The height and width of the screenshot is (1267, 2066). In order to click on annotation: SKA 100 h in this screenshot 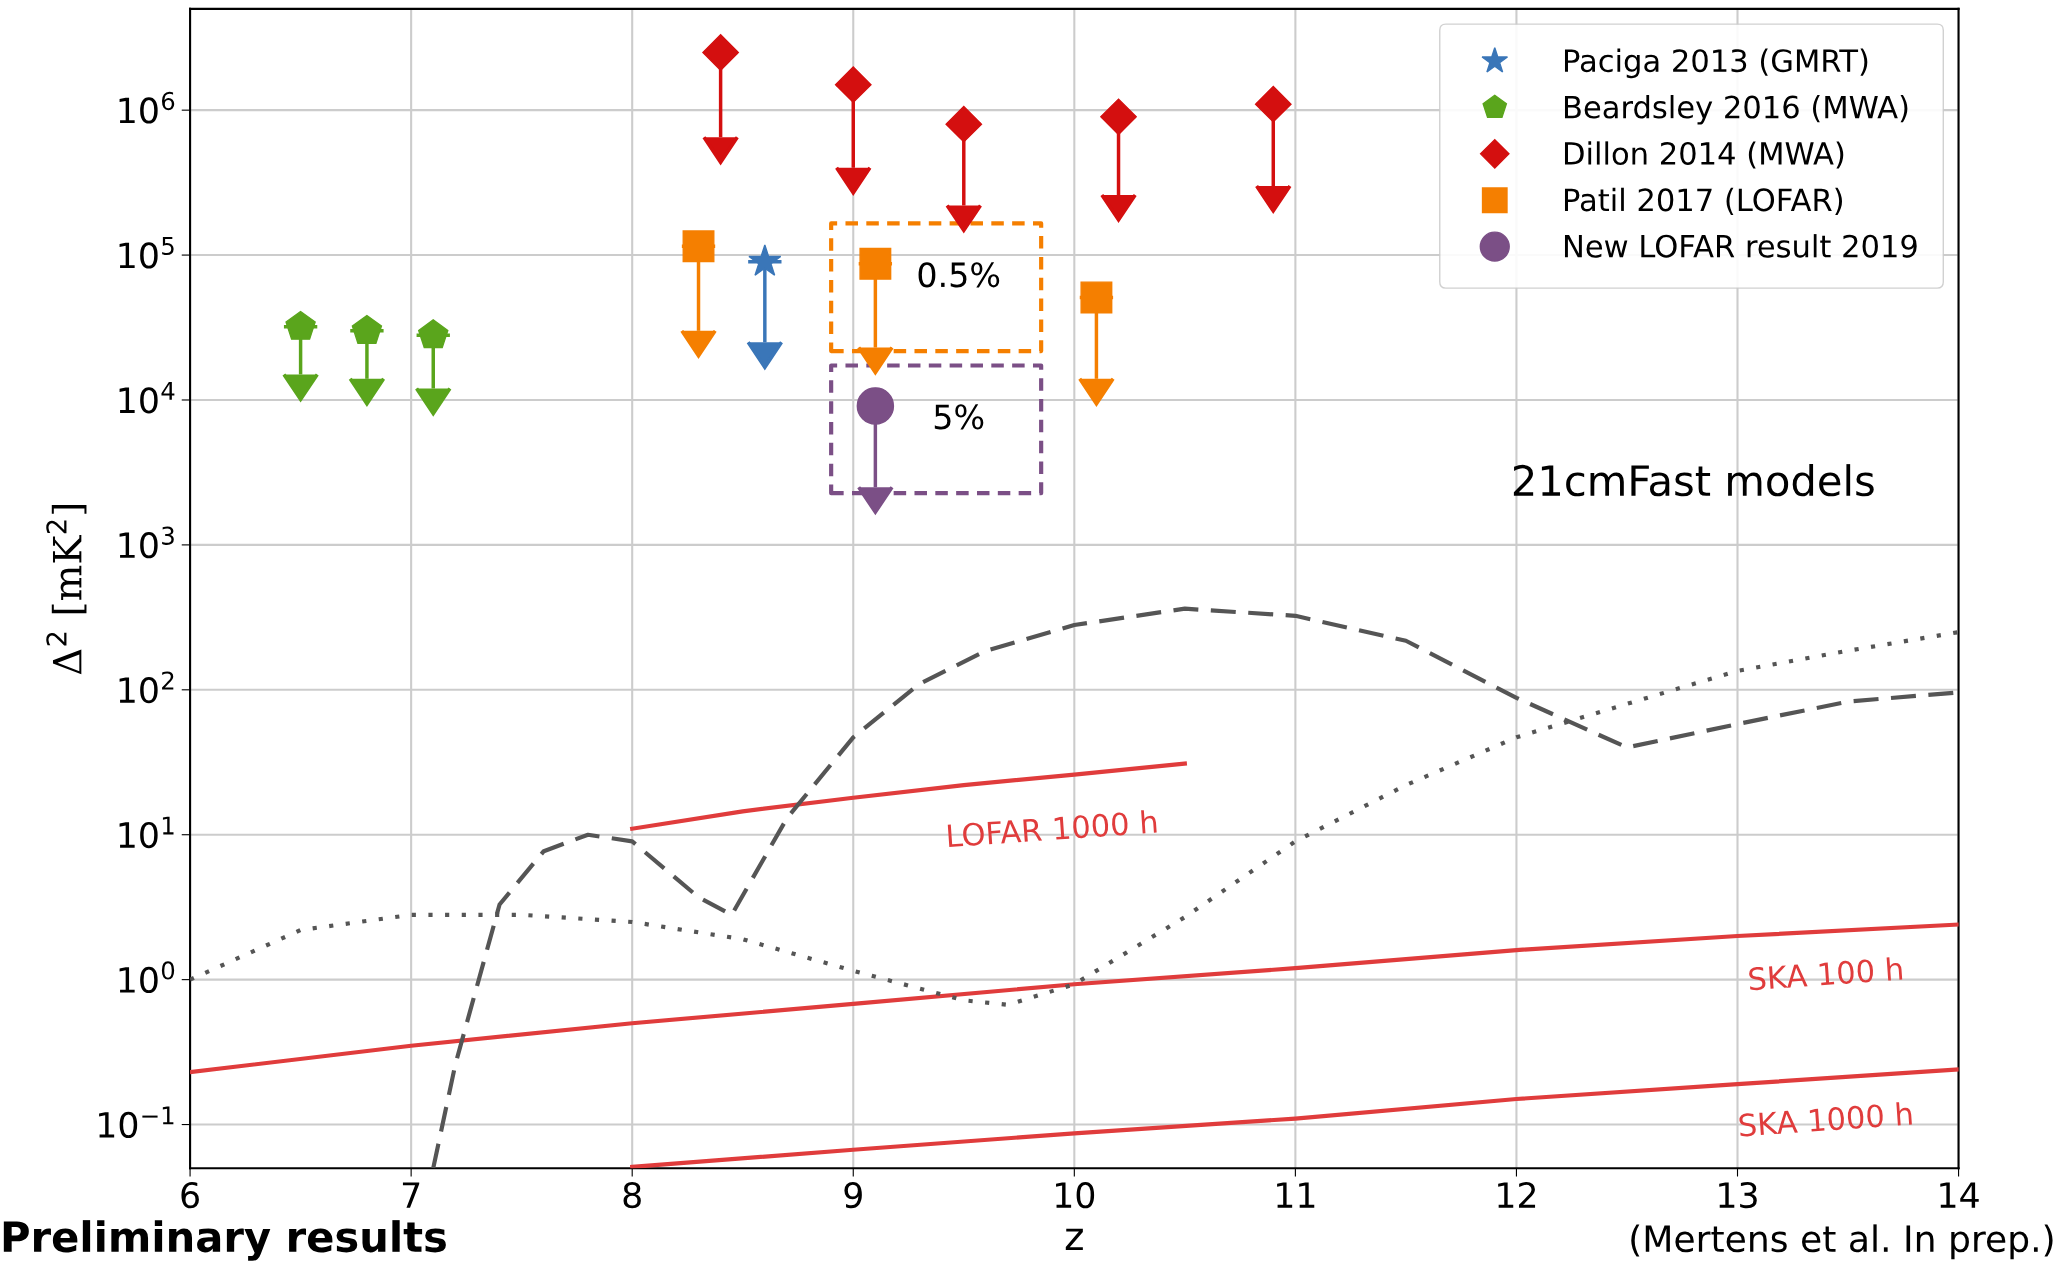, I will do `click(1825, 973)`.